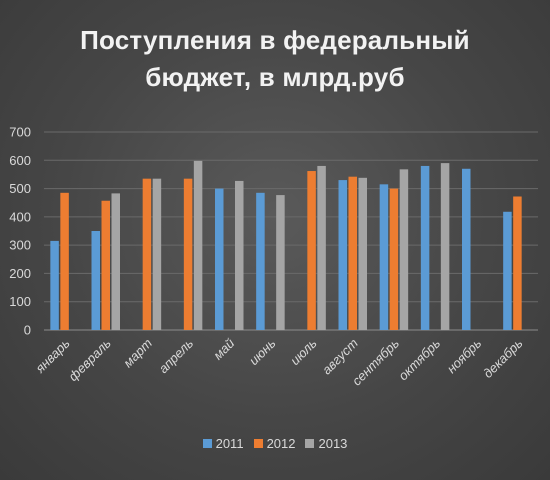 This screenshot has width=550, height=480. What do you see at coordinates (198, 245) in the screenshot?
I see `bar-2013-апрель` at bounding box center [198, 245].